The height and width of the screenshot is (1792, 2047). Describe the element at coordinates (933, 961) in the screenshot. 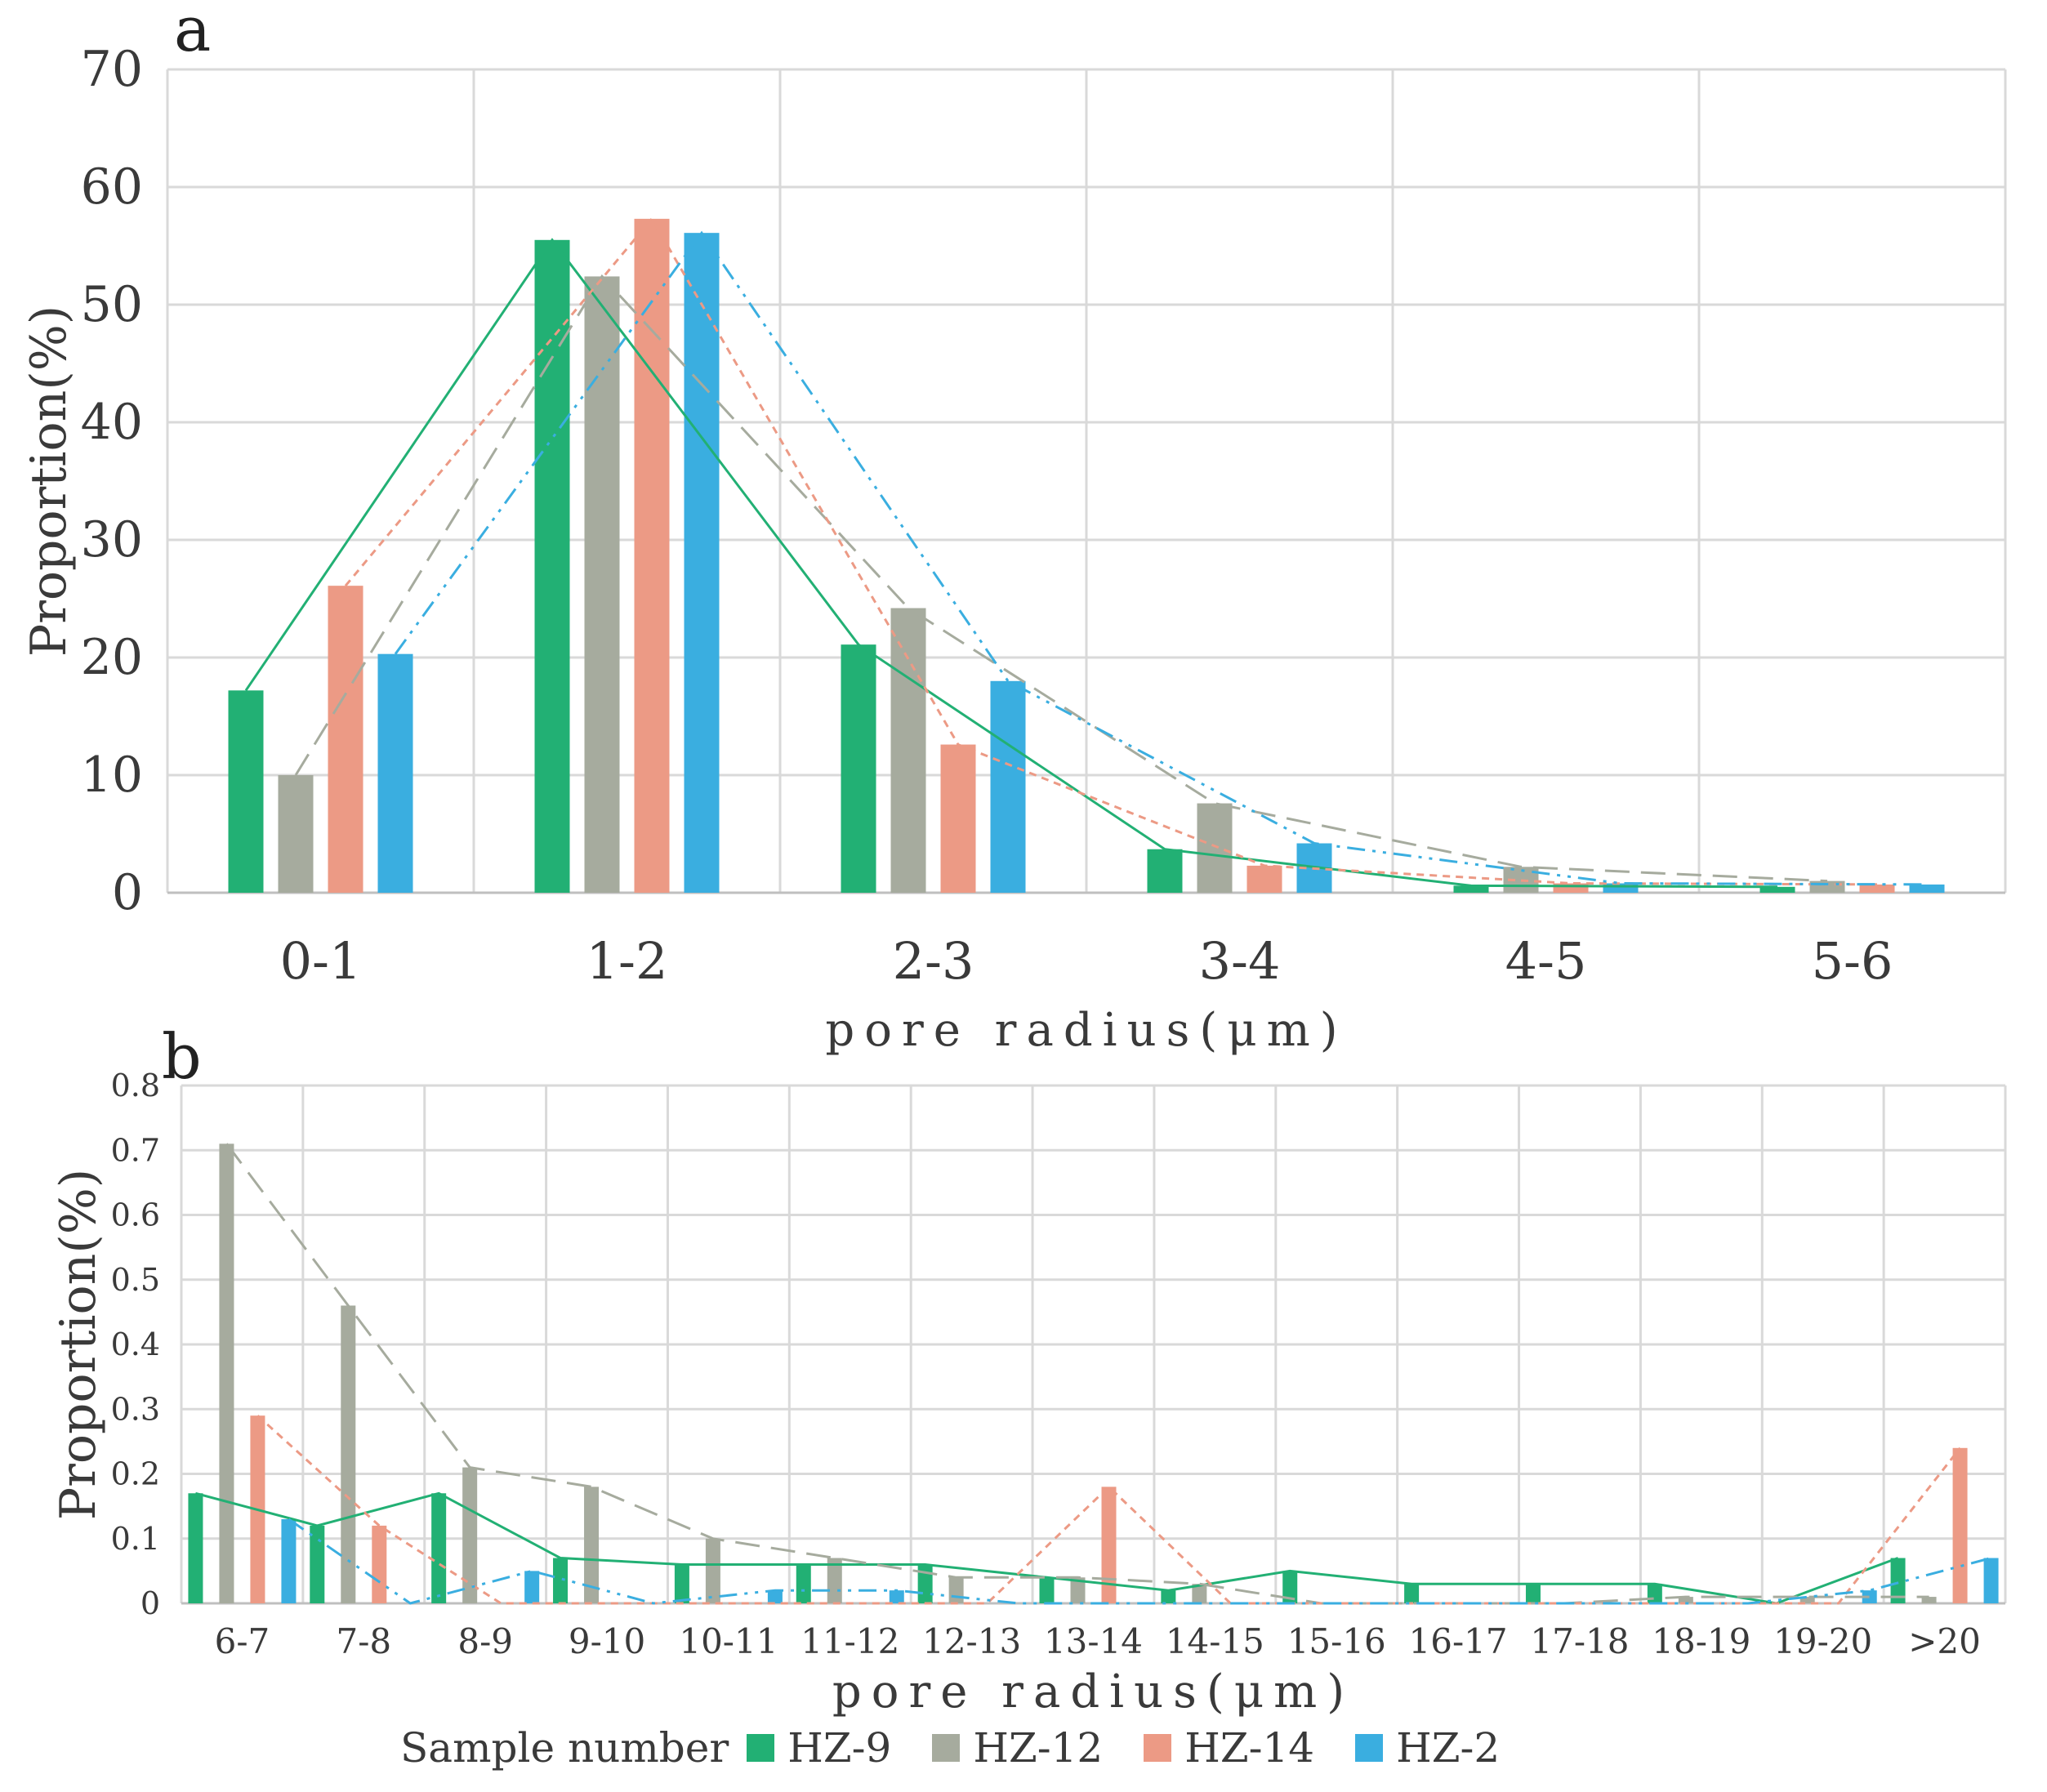

I see `x-tick-label-2-3: 2-3` at that location.